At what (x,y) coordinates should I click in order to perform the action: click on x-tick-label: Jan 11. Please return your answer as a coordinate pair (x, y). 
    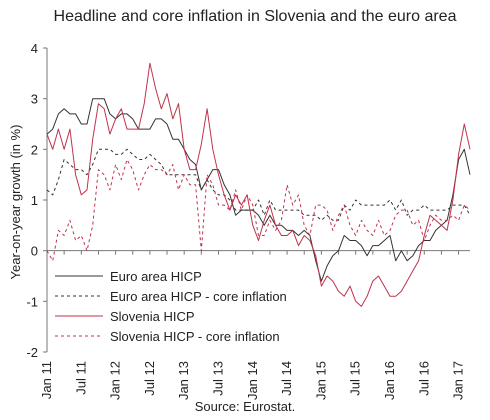
    Looking at the image, I should click on (46, 380).